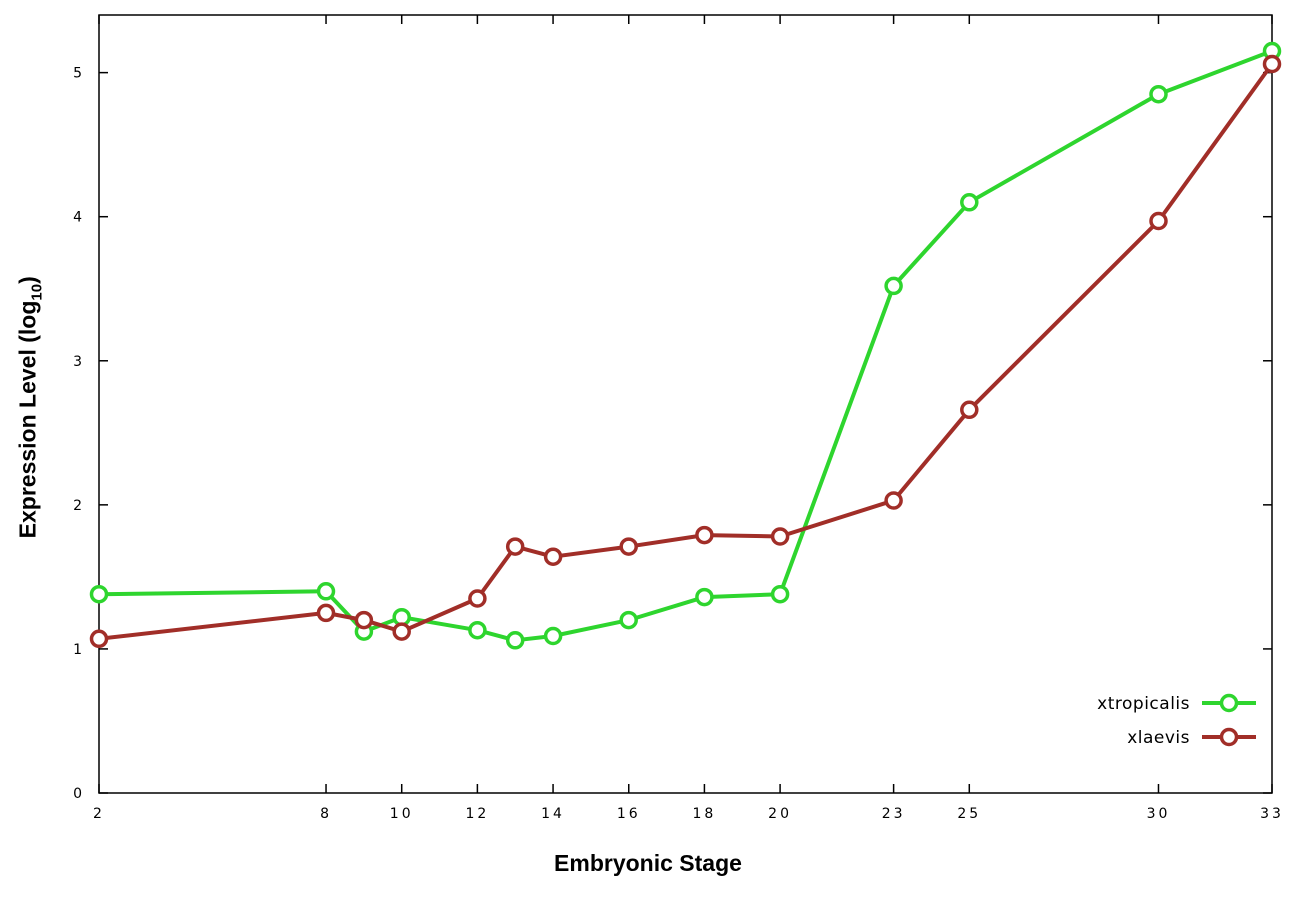  Describe the element at coordinates (79, 794) in the screenshot. I see `y-tick-label: 0` at that location.